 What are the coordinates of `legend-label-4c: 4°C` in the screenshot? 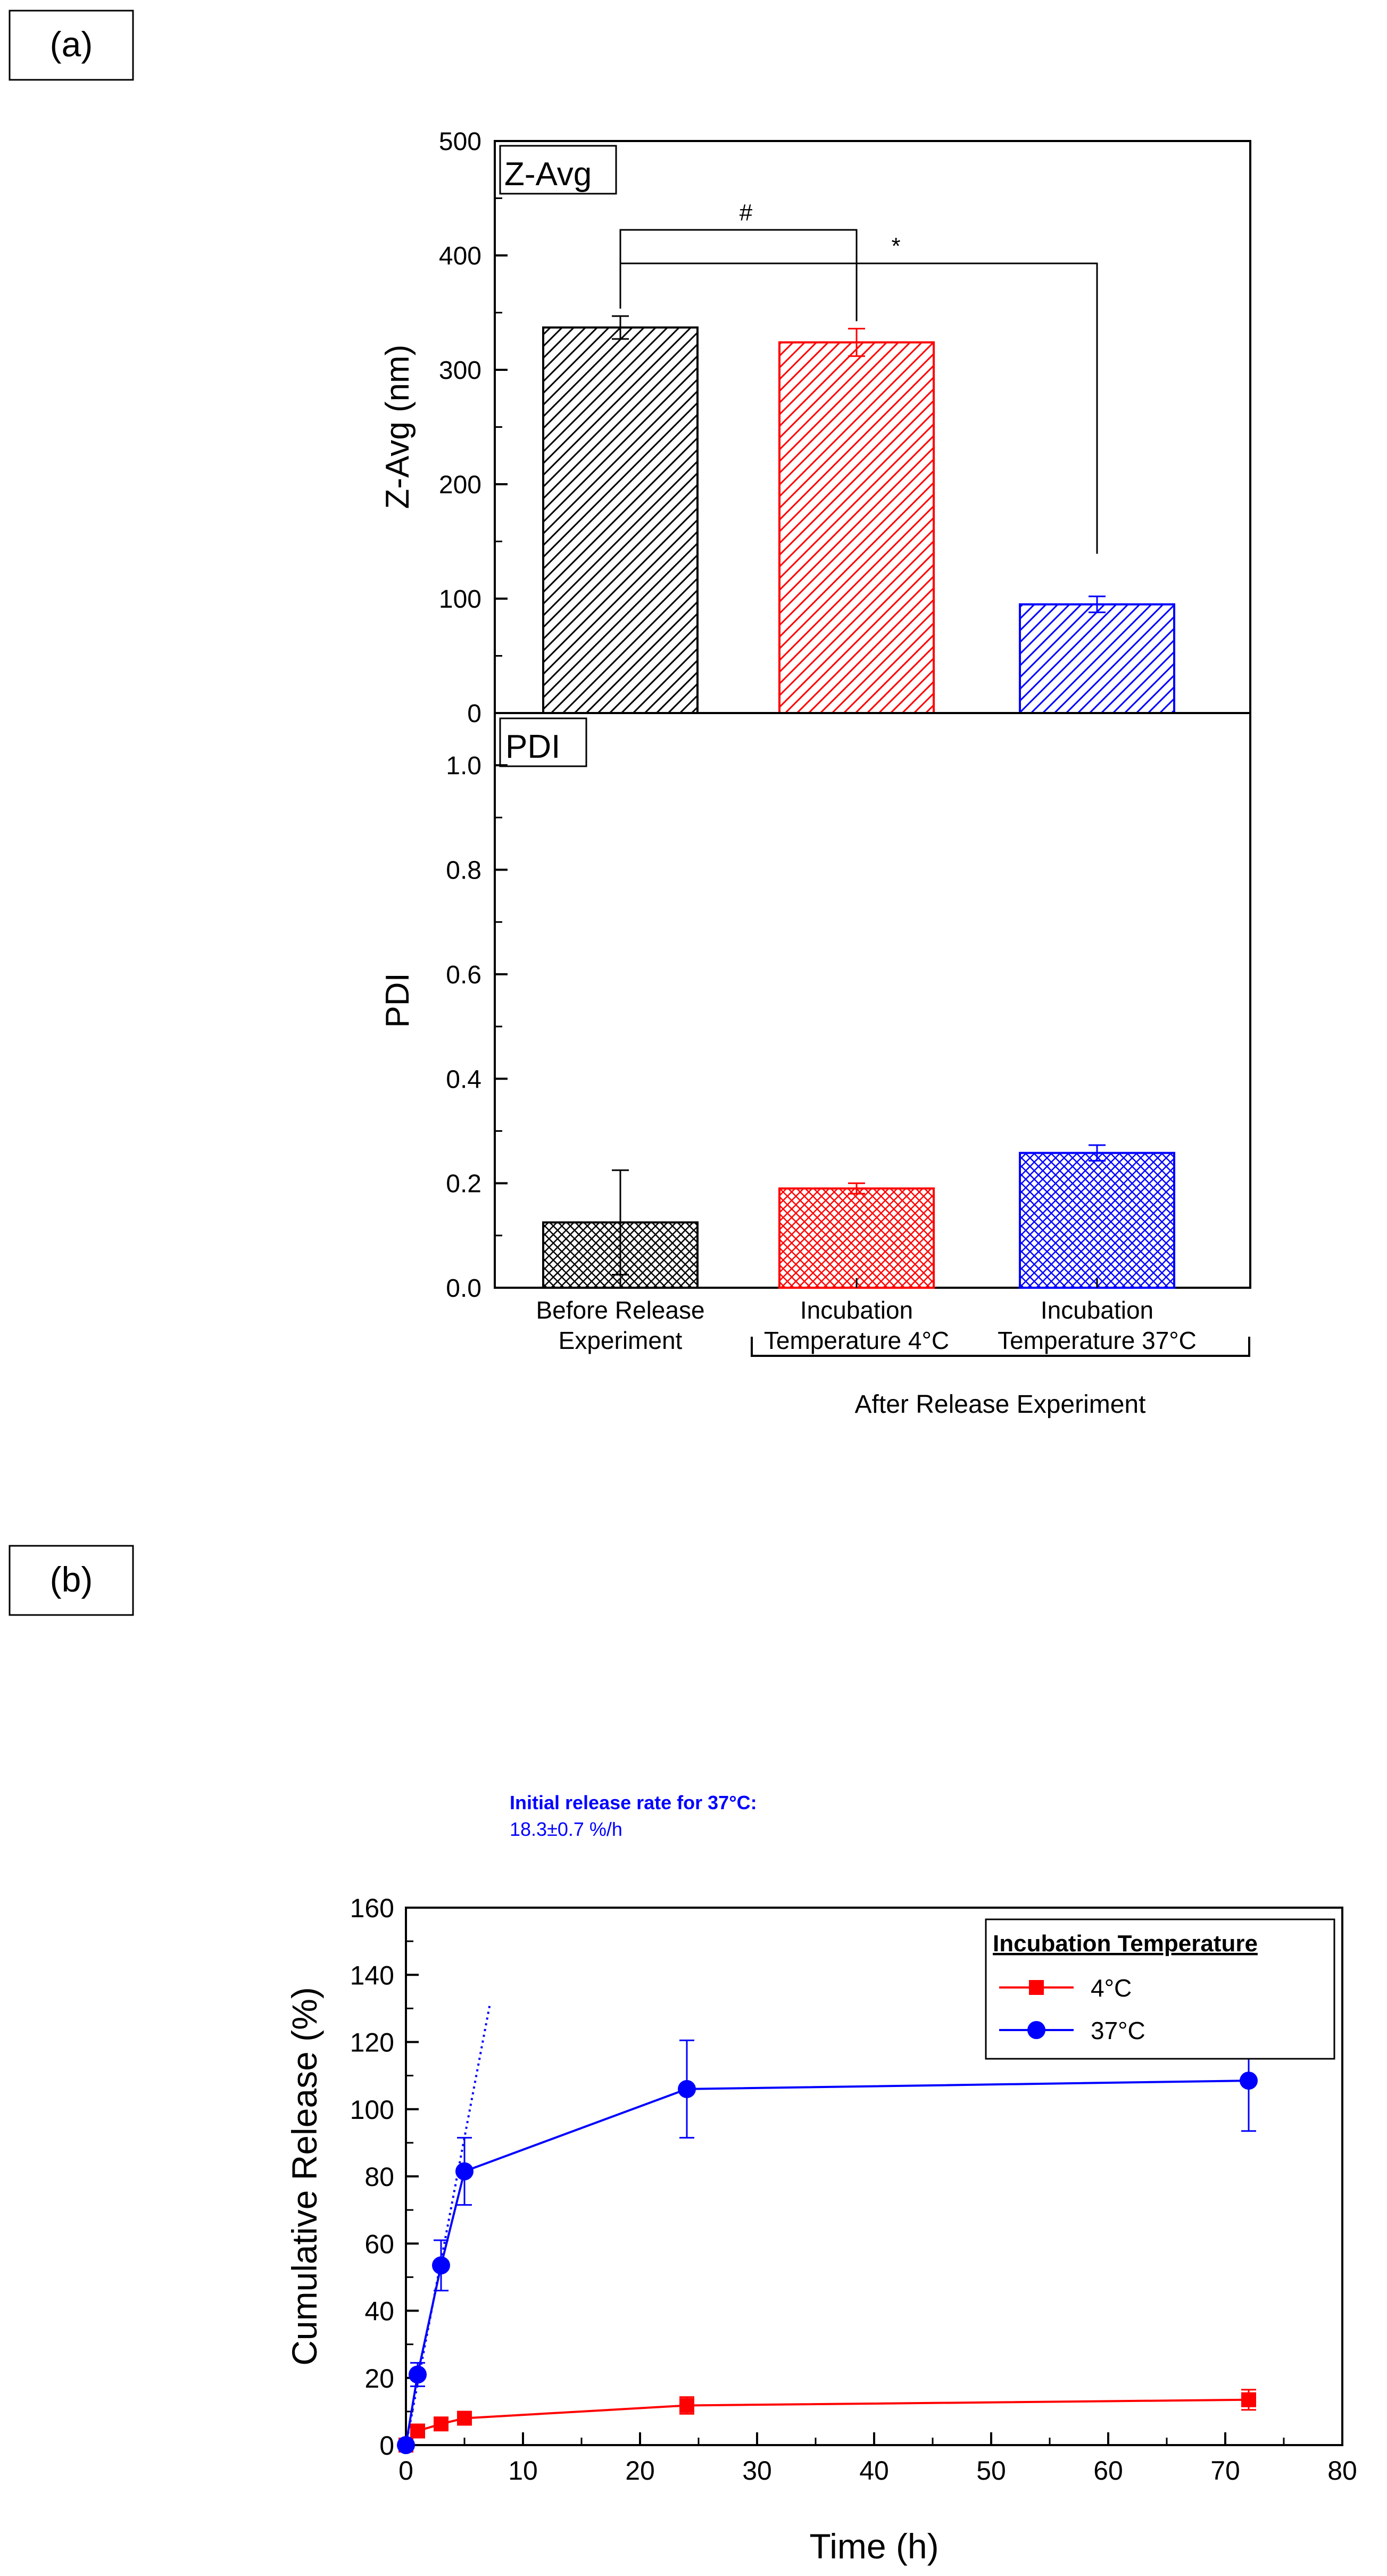 It's located at (1111, 1988).